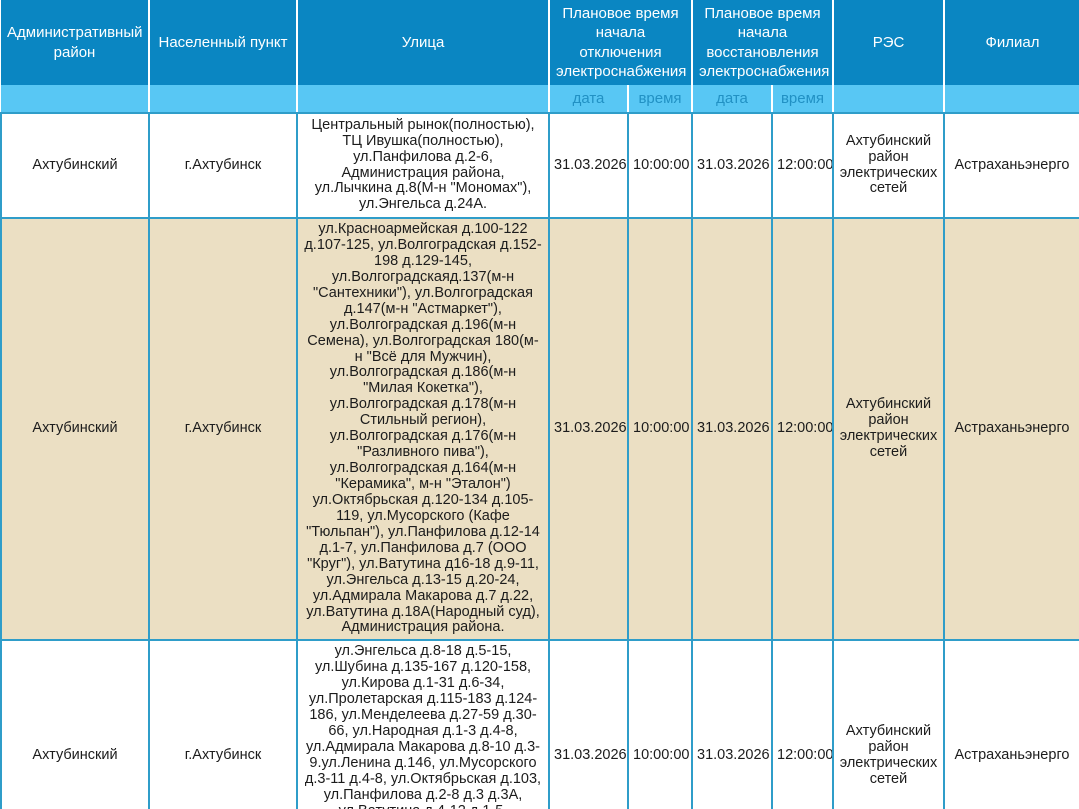 The height and width of the screenshot is (809, 1079). What do you see at coordinates (223, 99) in the screenshot?
I see `subheader-empty-settlement` at bounding box center [223, 99].